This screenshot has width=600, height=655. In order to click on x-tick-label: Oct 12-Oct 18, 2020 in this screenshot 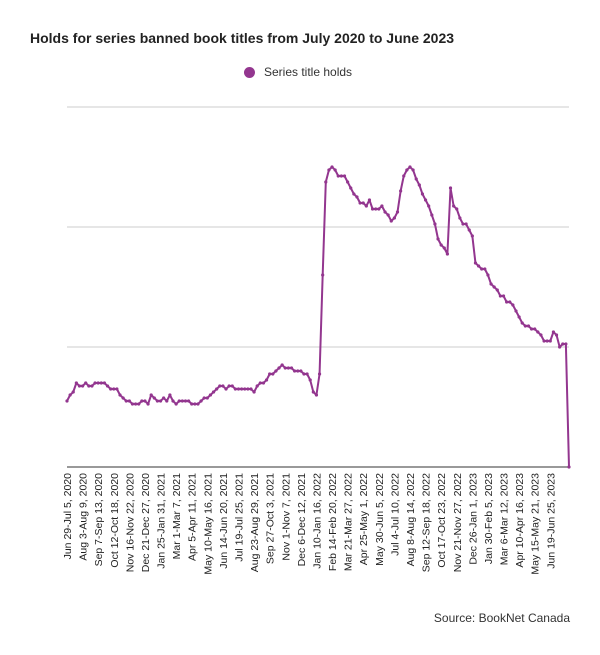, I will do `click(115, 520)`.